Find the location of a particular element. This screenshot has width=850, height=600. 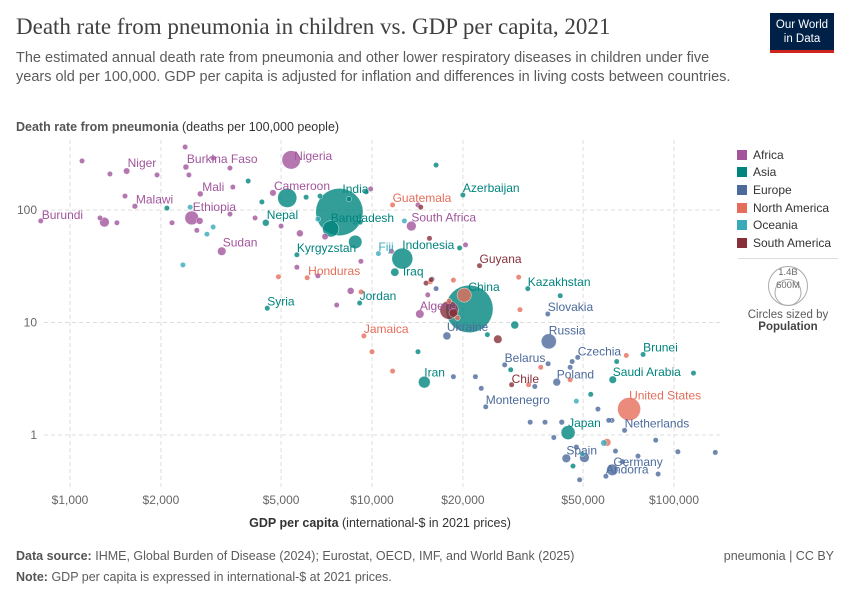

point-bangladesh is located at coordinates (331, 229).